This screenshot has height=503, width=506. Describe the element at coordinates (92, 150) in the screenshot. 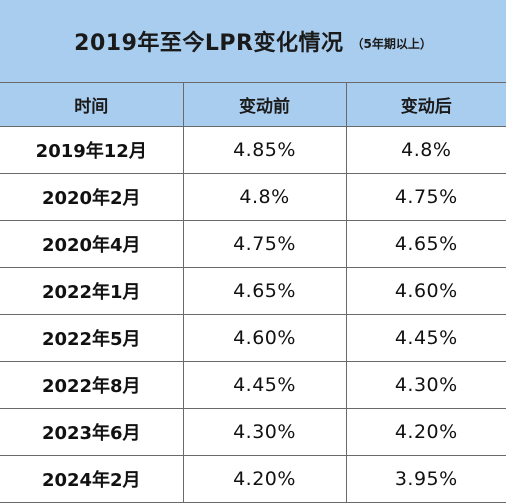

I see `cell-date: 2019年12月` at that location.